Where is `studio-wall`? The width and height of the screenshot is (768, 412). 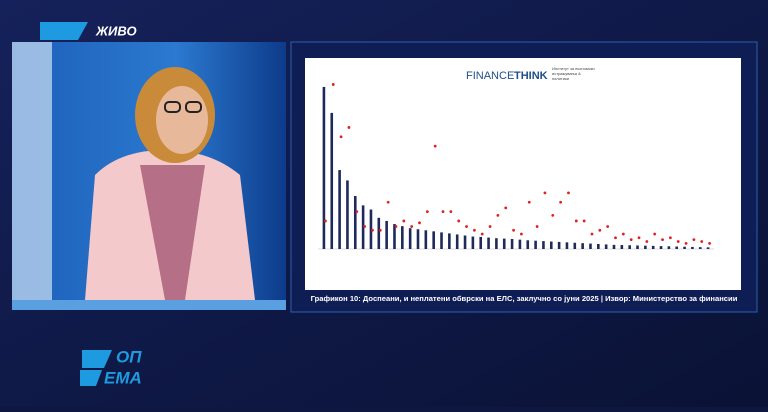
studio-wall is located at coordinates (32, 176).